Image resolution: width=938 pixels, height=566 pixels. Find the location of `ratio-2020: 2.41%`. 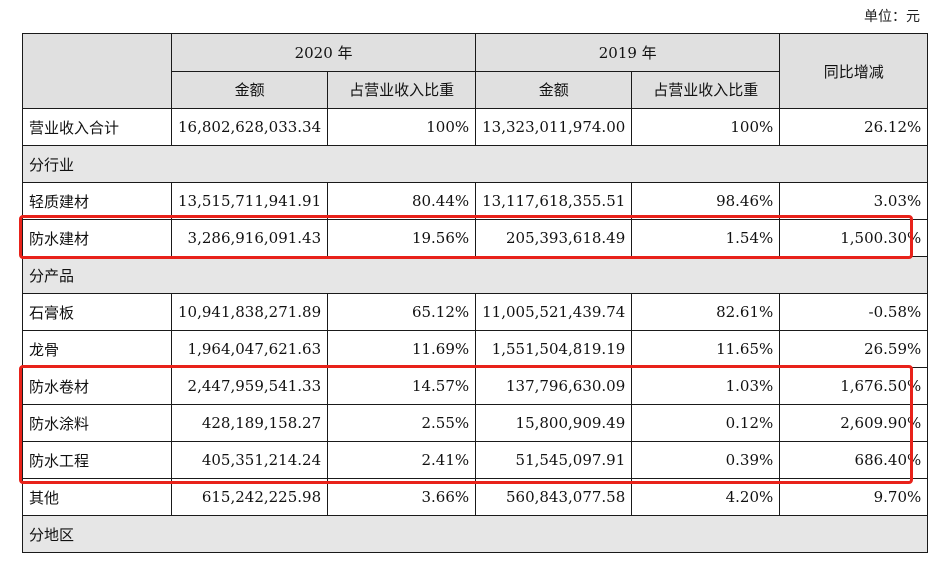

ratio-2020: 2.41% is located at coordinates (402, 460).